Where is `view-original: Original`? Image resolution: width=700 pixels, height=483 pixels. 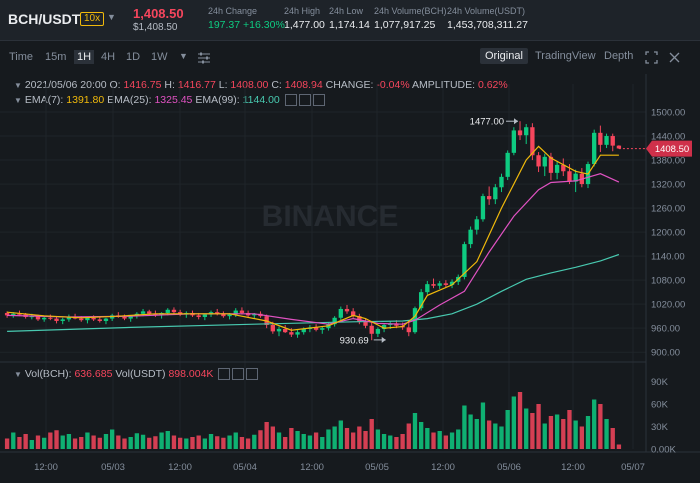
view-original: Original is located at coordinates (504, 56).